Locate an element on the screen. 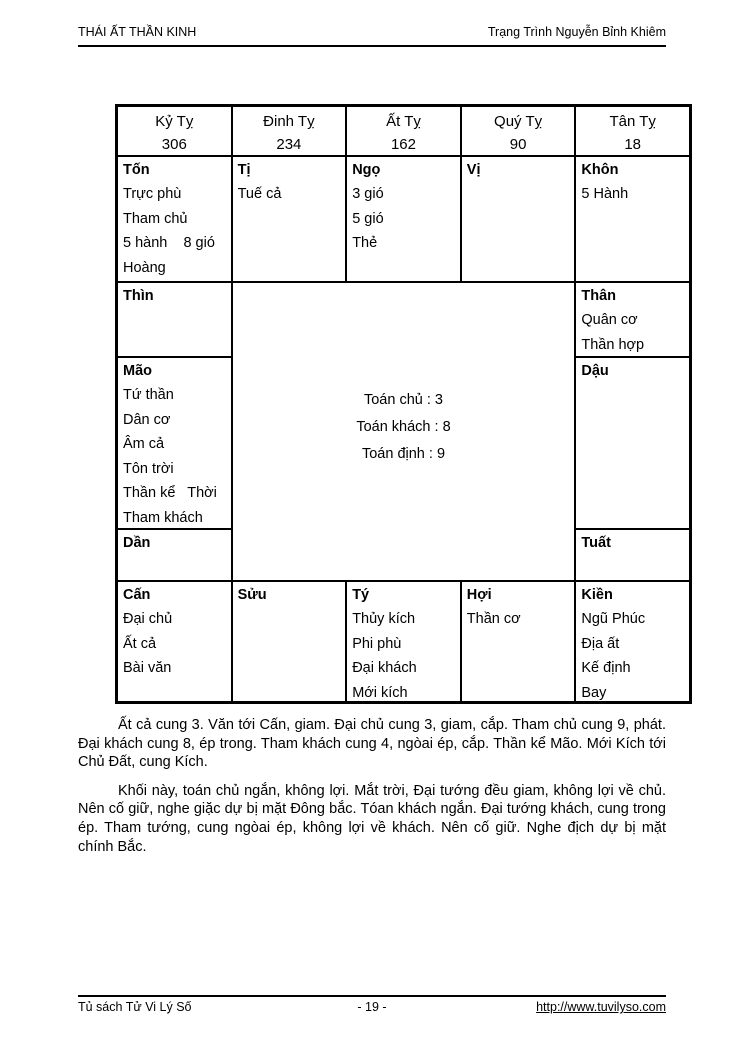  year-cell-at-ty: Ất Tỵ 162 is located at coordinates (403, 131).